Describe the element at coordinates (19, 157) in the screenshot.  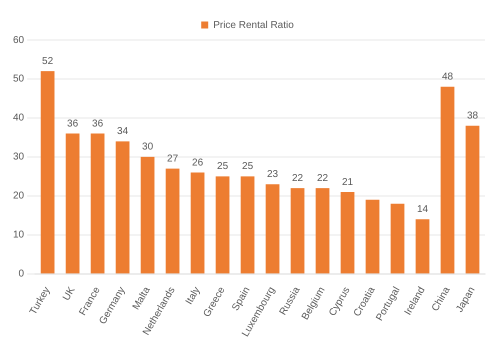
I see `y-tick-label: 30` at that location.